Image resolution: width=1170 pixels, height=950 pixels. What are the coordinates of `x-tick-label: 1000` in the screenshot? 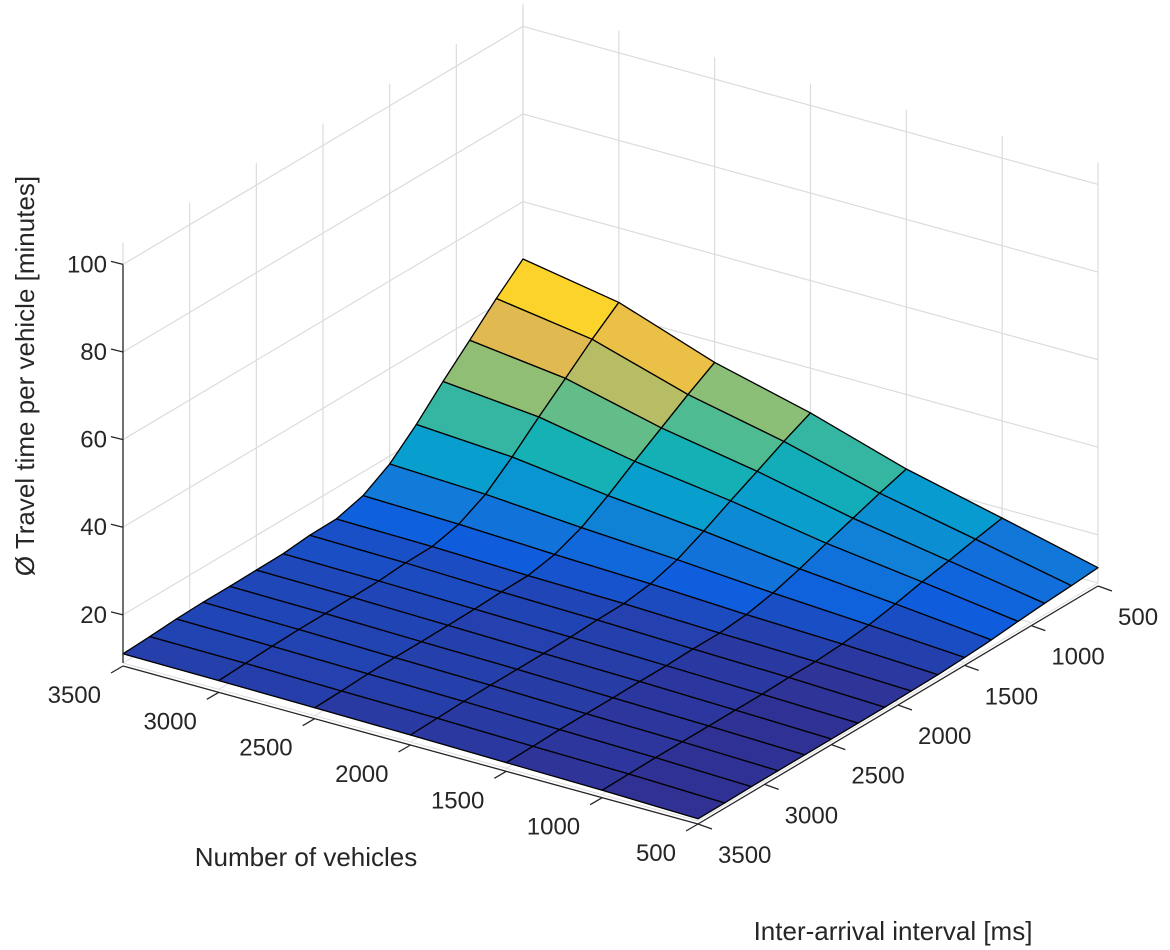 It's located at (1077, 657).